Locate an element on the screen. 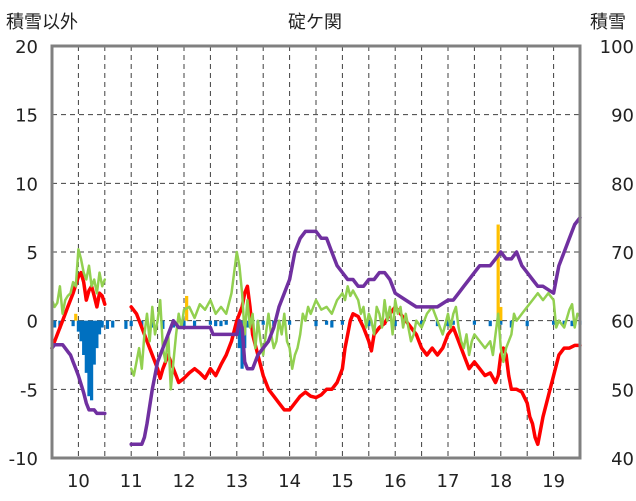  y-right-tick: 80 is located at coordinates (622, 184).